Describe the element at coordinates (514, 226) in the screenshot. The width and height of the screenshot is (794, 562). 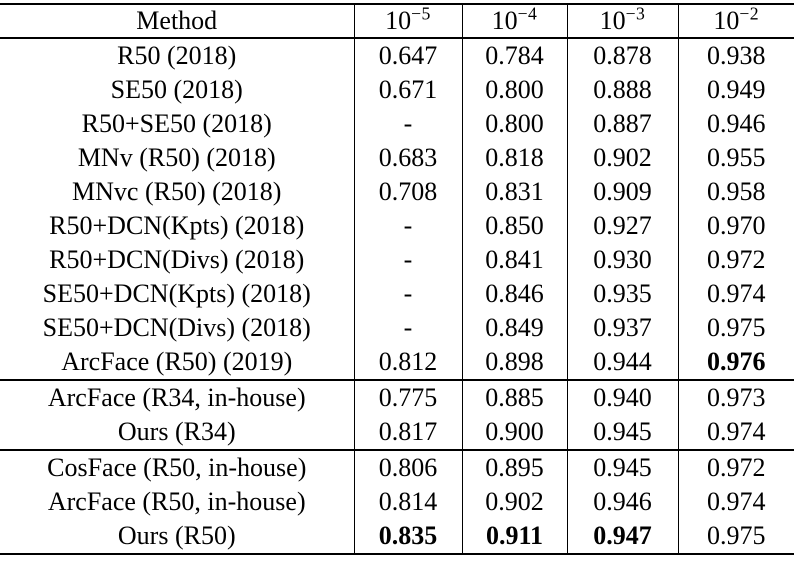
I see `value-cell: 0.850` at that location.